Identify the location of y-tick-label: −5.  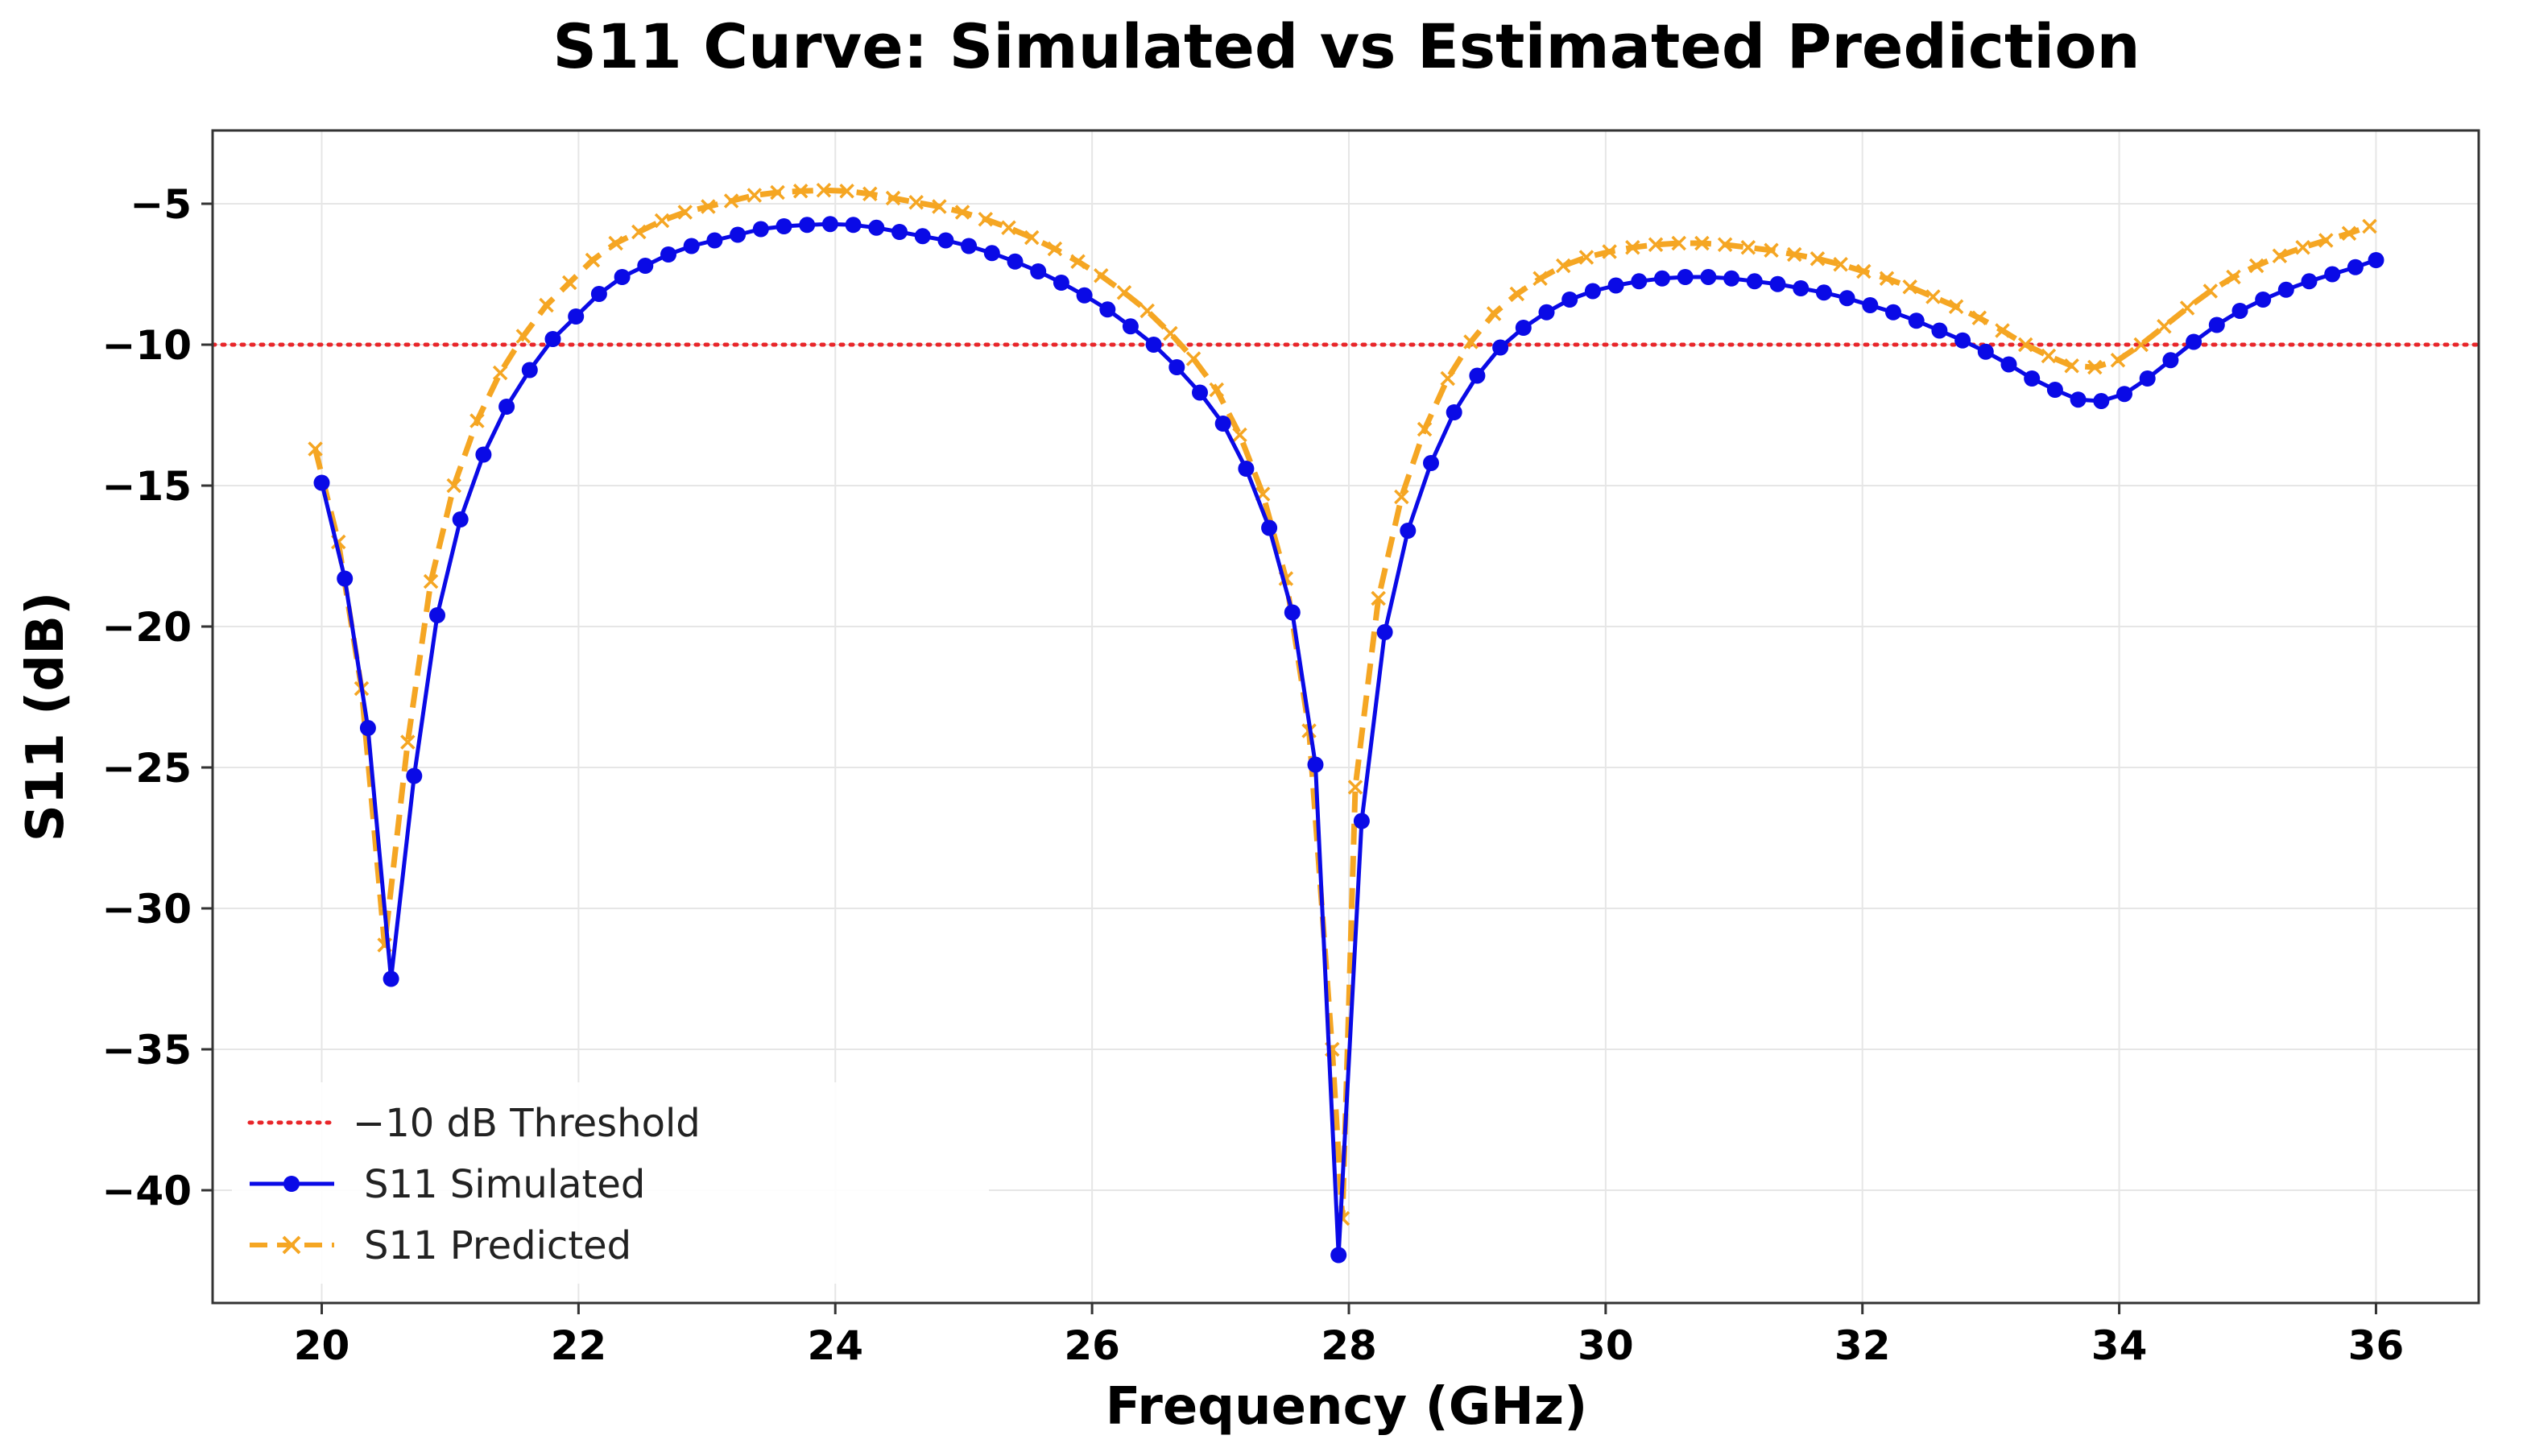
(161, 204).